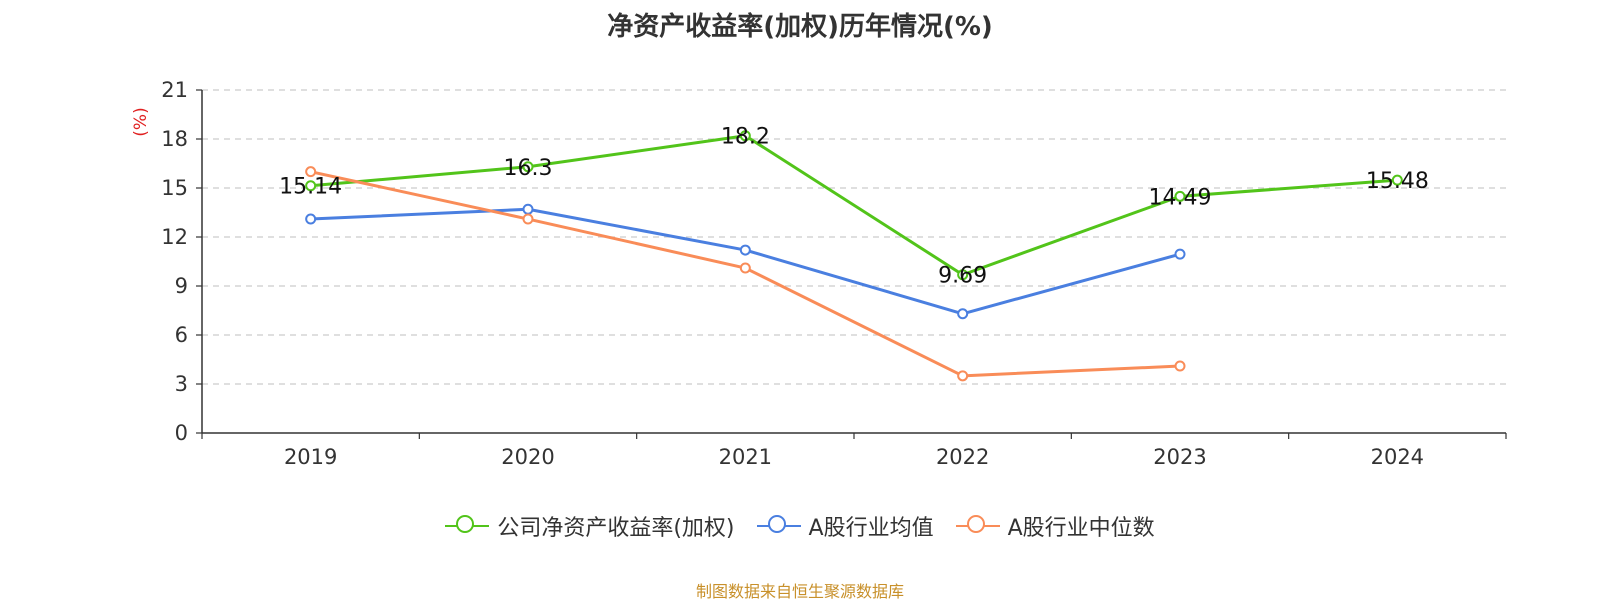 The height and width of the screenshot is (602, 1600). What do you see at coordinates (174, 188) in the screenshot?
I see `y-tick-label: 15` at bounding box center [174, 188].